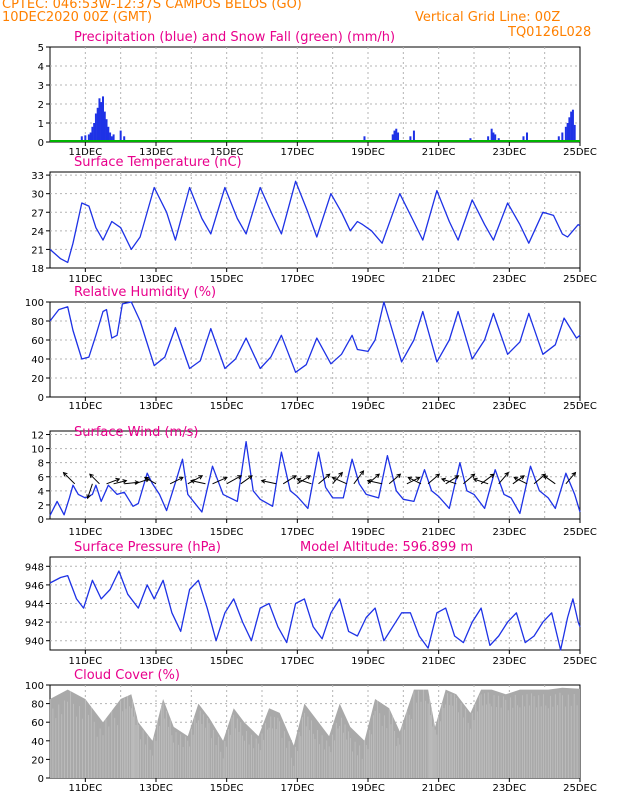 Image resolution: width=618 pixels, height=800 pixels. Describe the element at coordinates (41, 86) in the screenshot. I see `y-tick-label: 3` at that location.